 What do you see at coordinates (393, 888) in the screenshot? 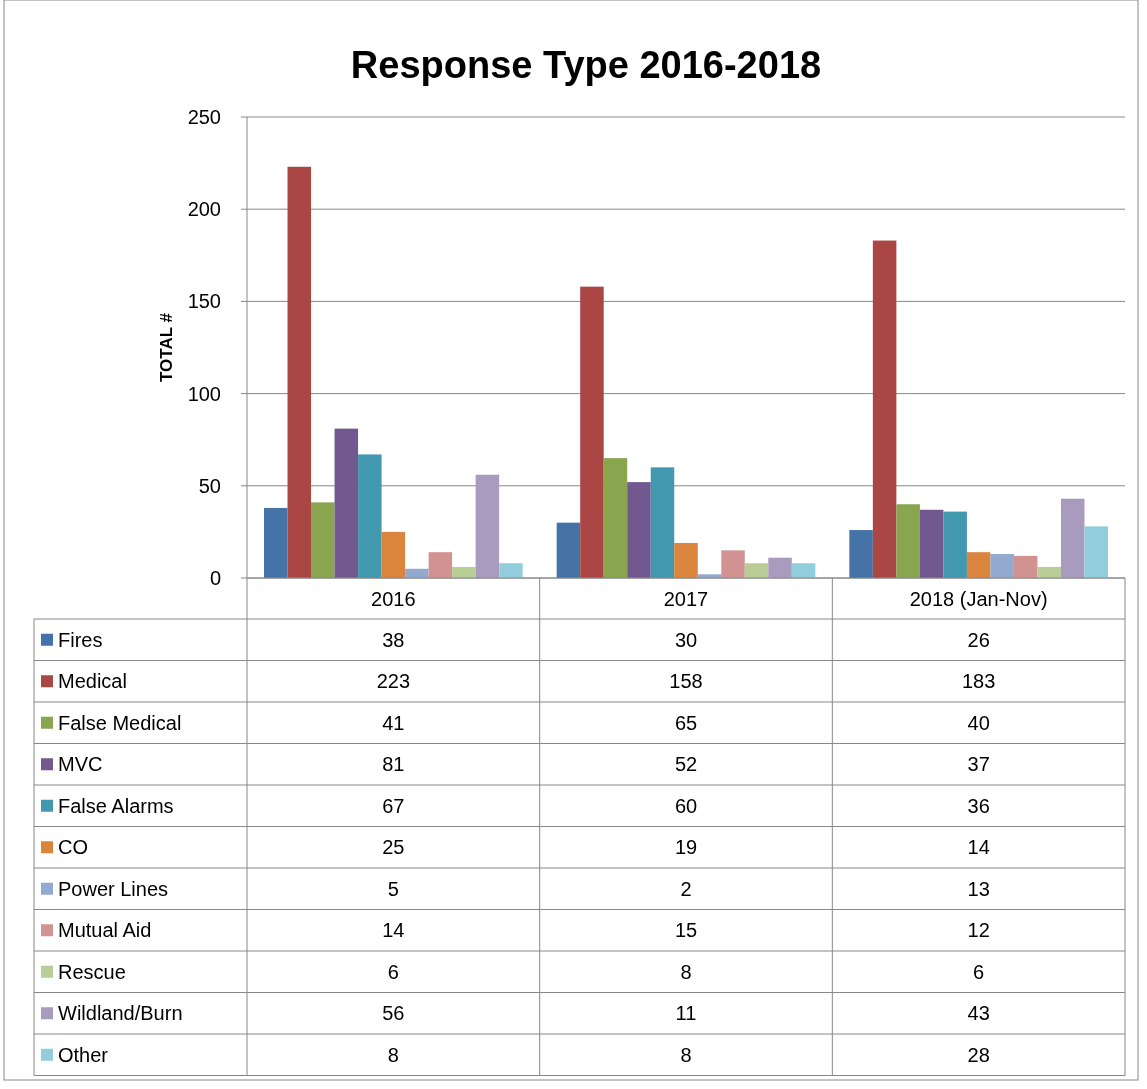
I see `data-label: 5` at bounding box center [393, 888].